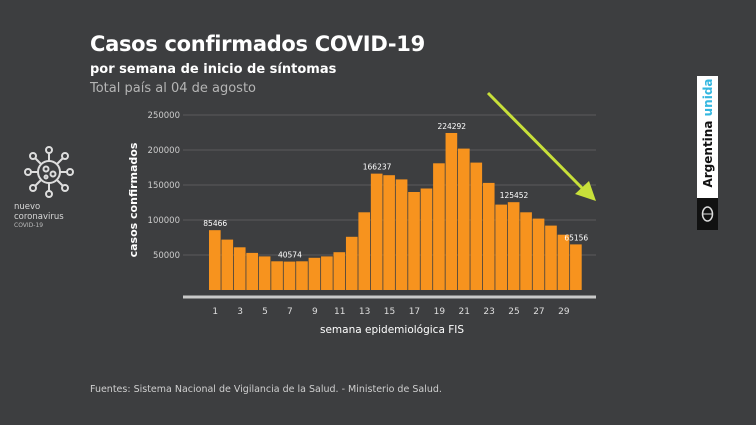 The height and width of the screenshot is (425, 756). I want to click on coat-of-arms-icon, so click(707, 214).